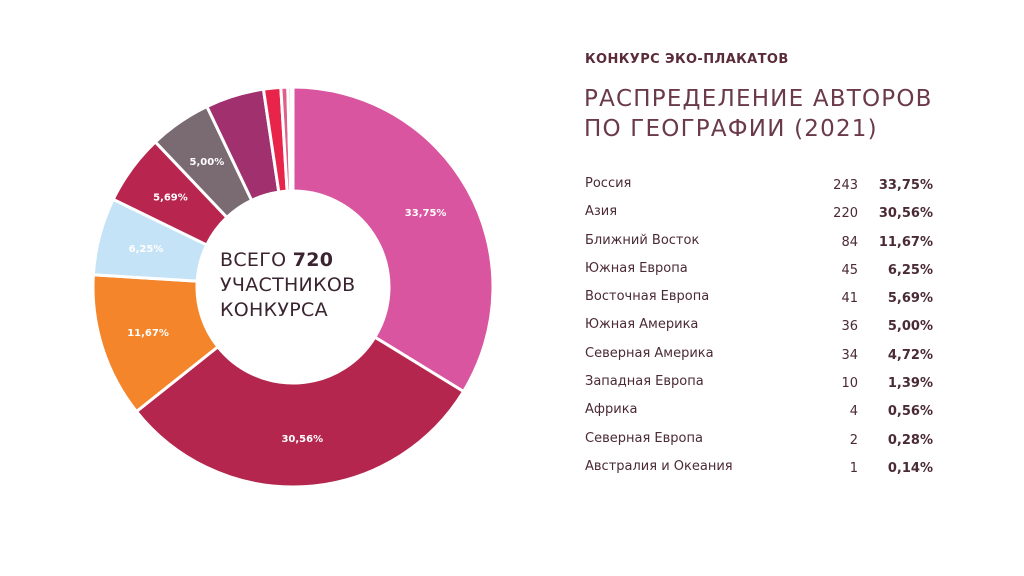 The image size is (1024, 576). I want to click on center-total: 720, so click(313, 260).